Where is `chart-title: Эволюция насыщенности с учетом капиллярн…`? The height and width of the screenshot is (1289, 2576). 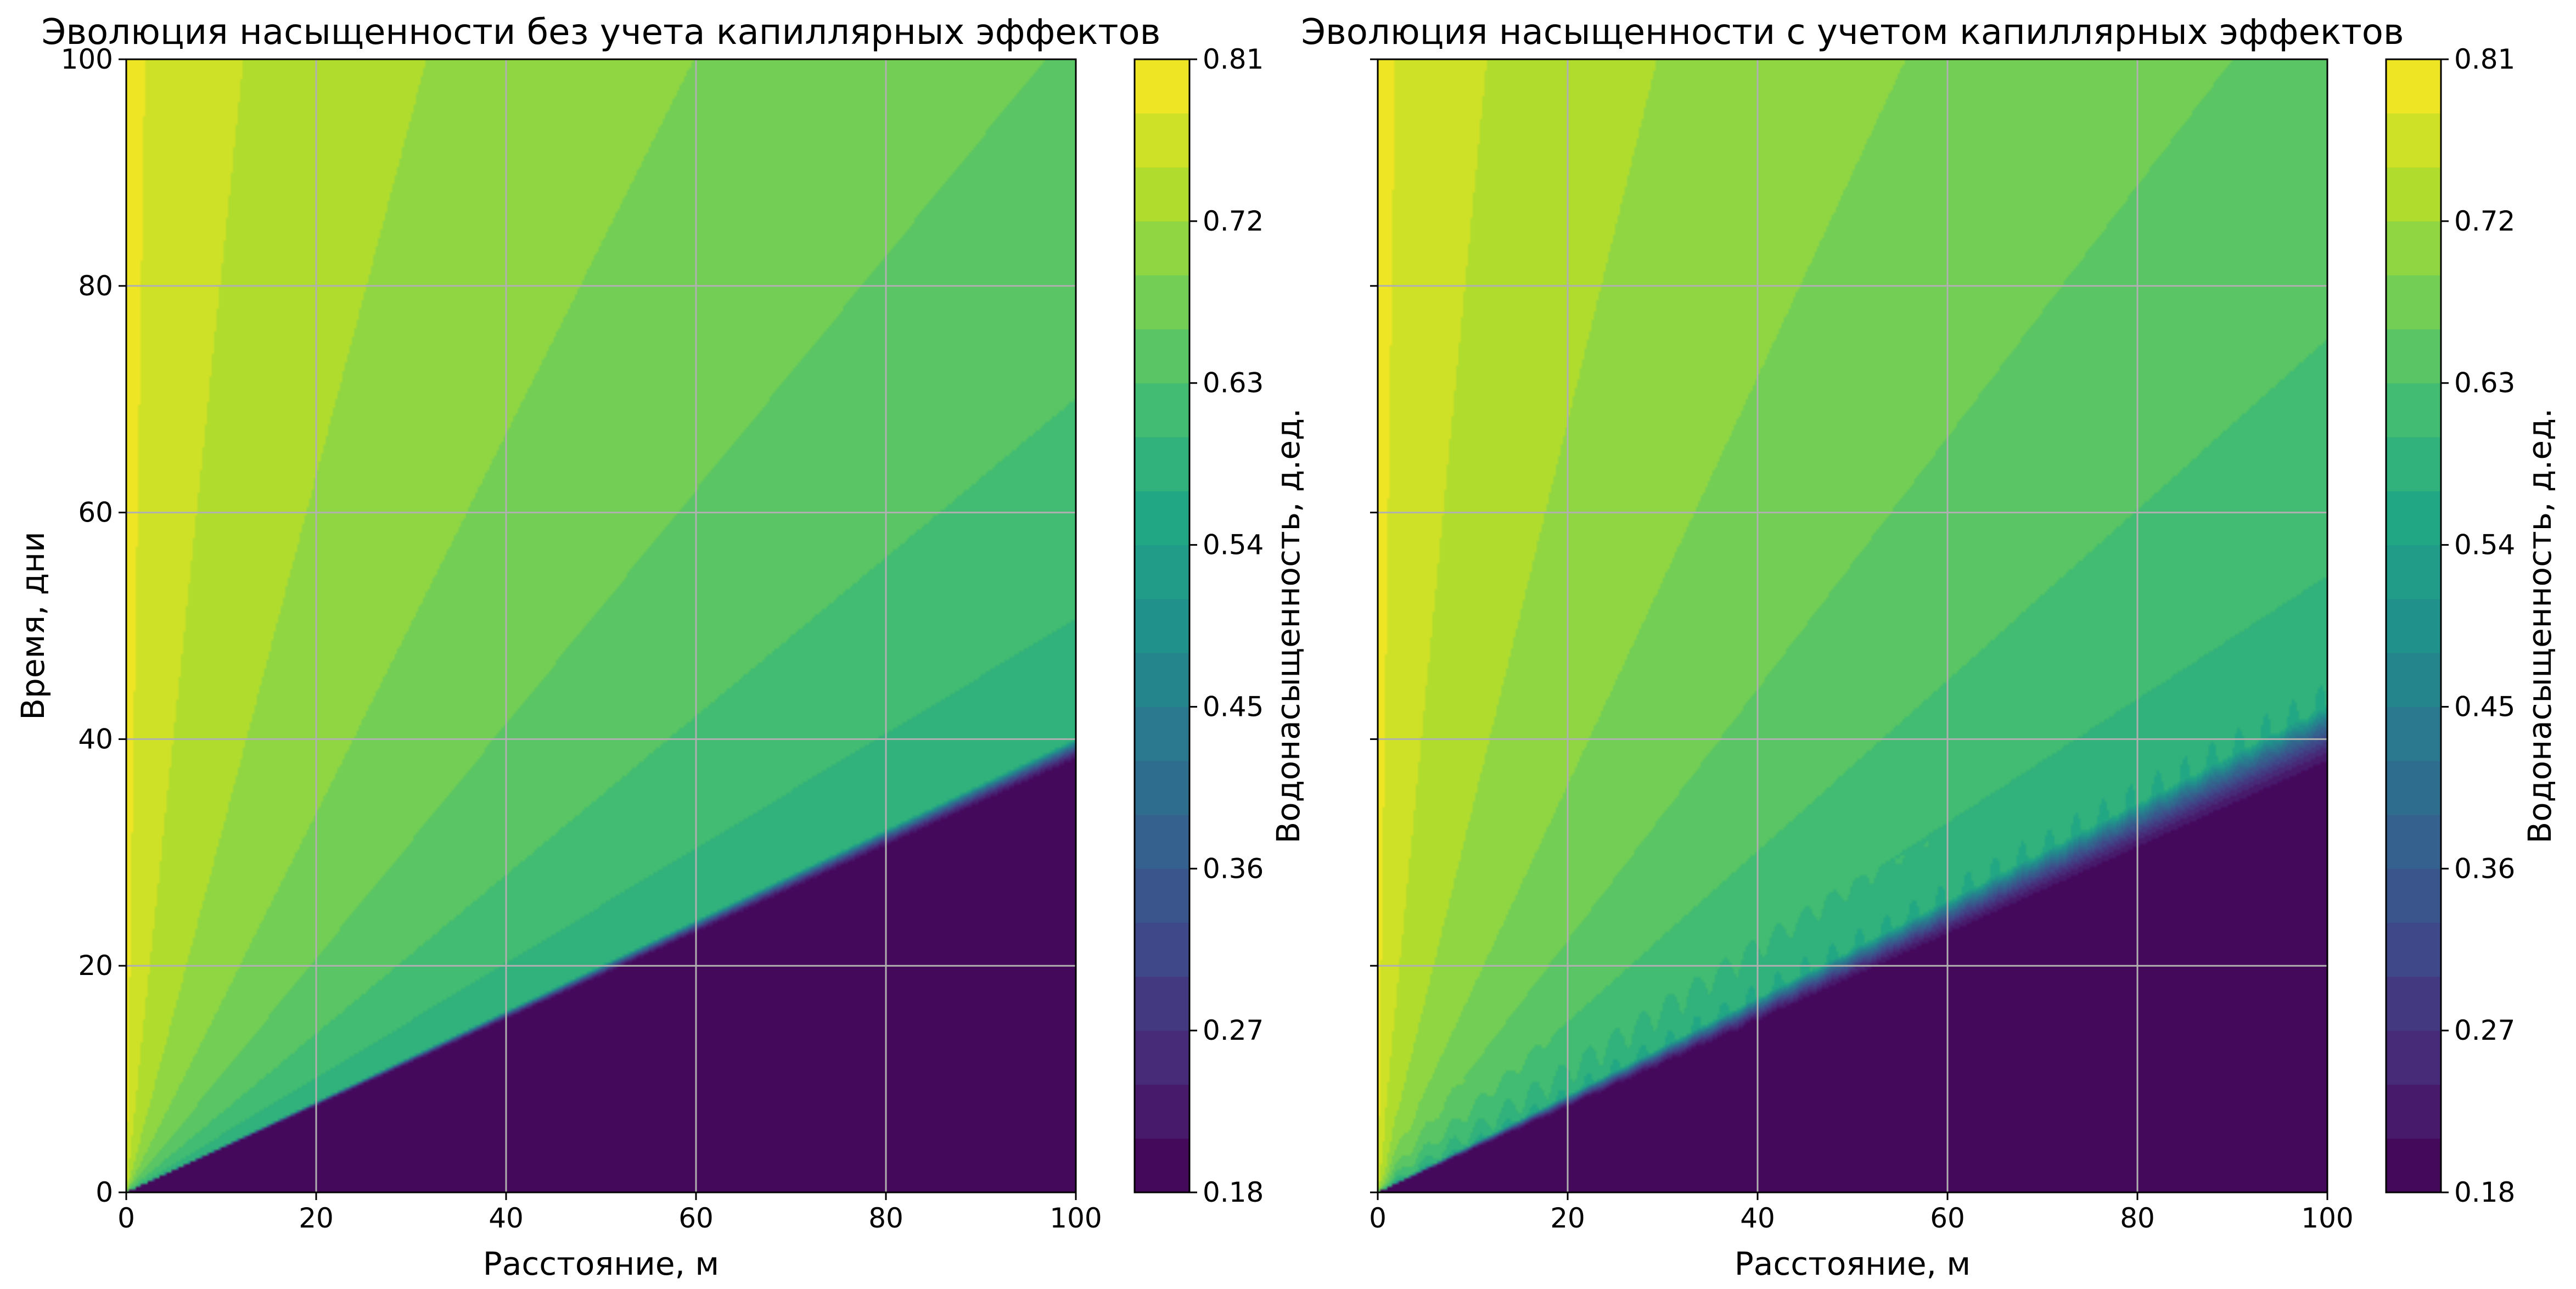
chart-title: Эволюция насыщенности с учетом капиллярн… is located at coordinates (1853, 32).